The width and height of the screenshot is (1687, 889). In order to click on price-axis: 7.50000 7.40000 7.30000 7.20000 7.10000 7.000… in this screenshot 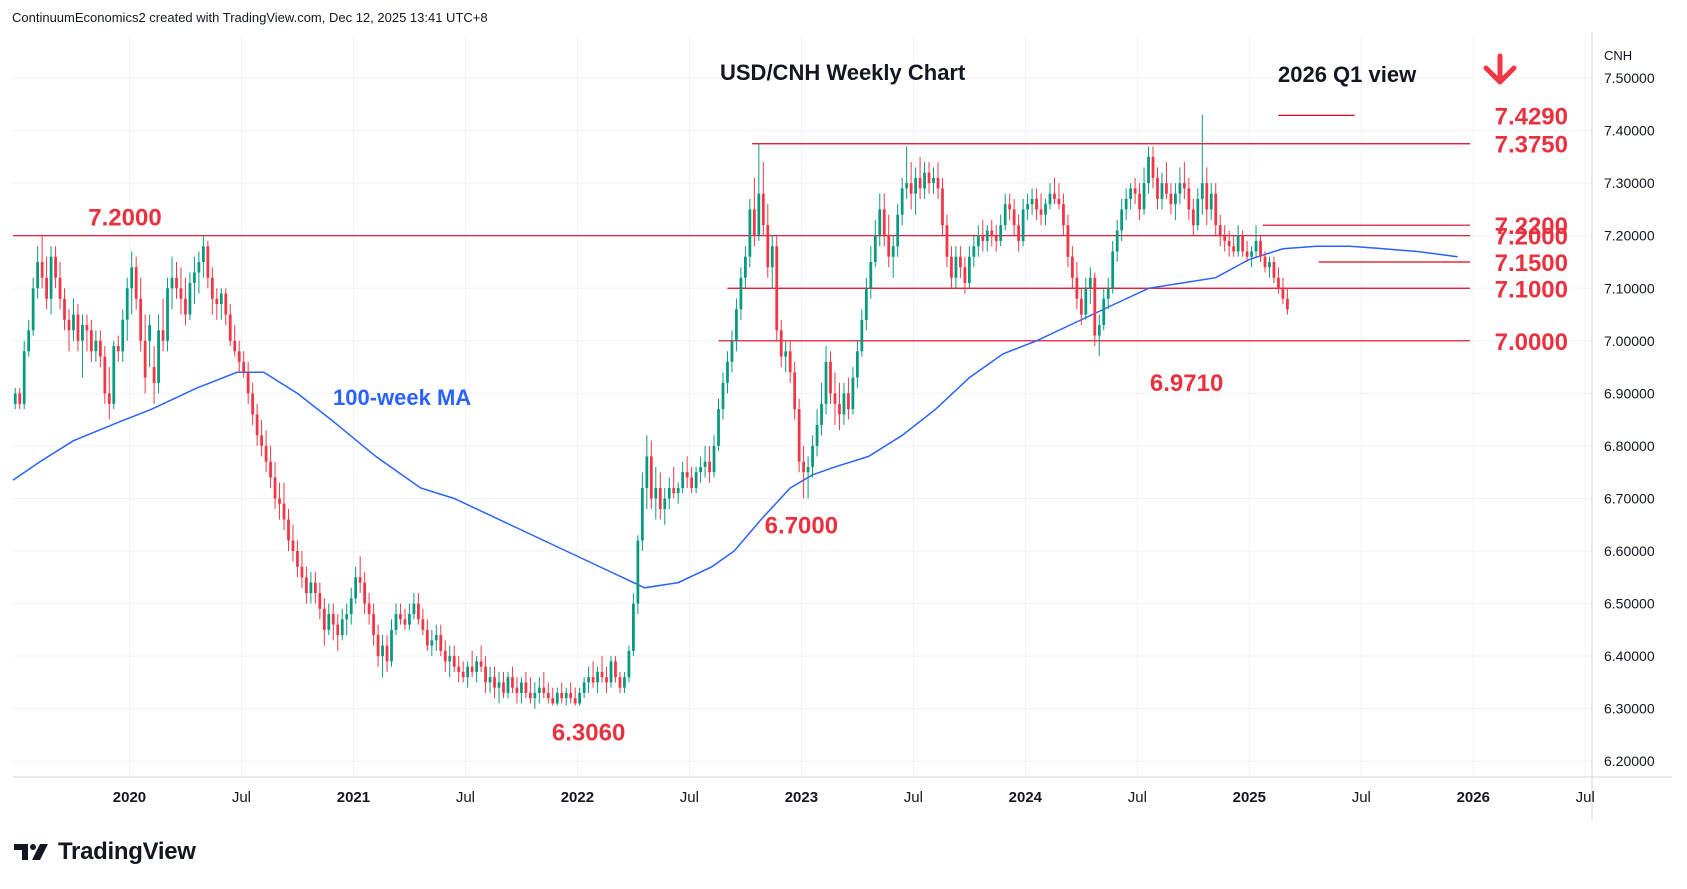, I will do `click(1629, 419)`.